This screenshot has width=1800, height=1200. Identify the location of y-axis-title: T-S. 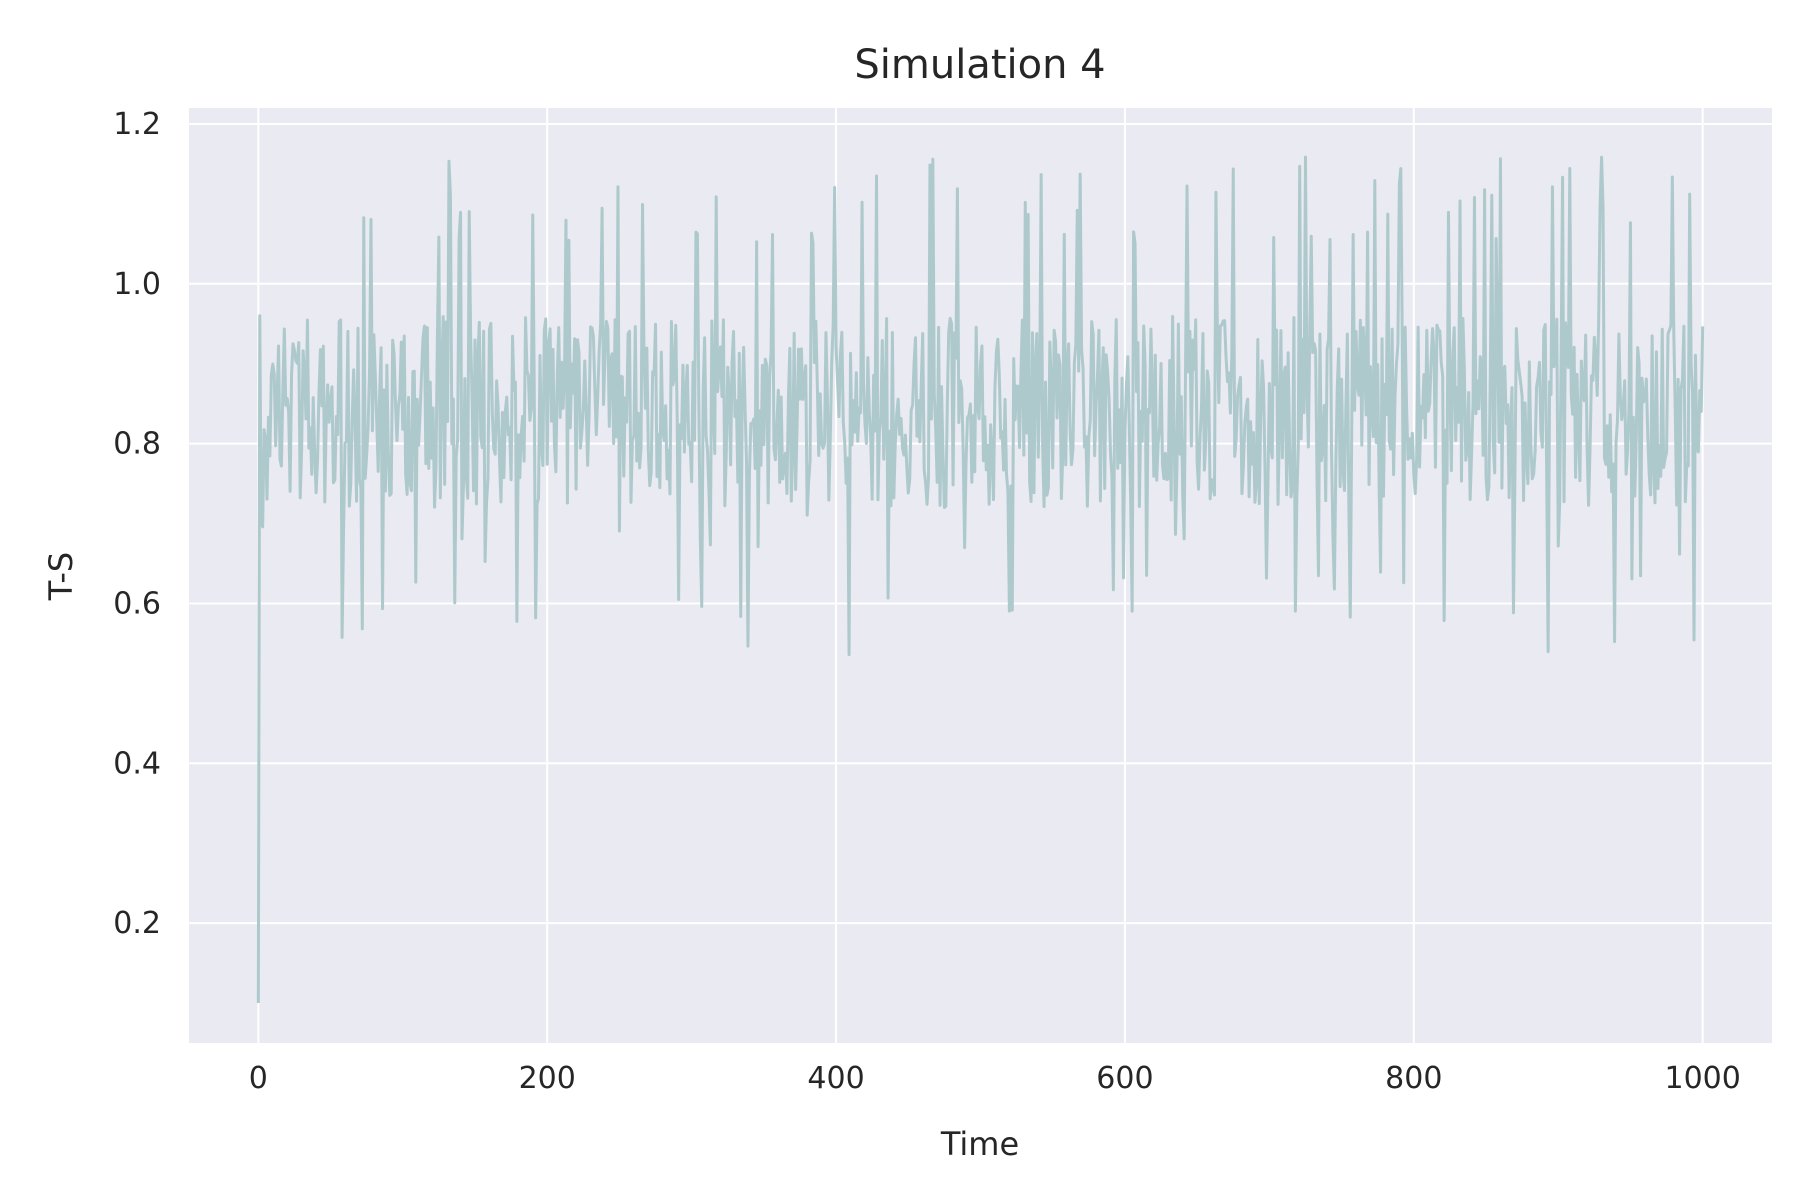
(61, 576).